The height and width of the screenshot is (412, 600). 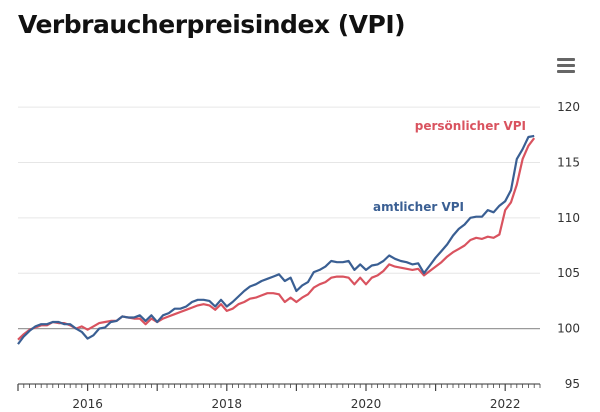 I want to click on hamburger-menu-icon, so click(x=566, y=67).